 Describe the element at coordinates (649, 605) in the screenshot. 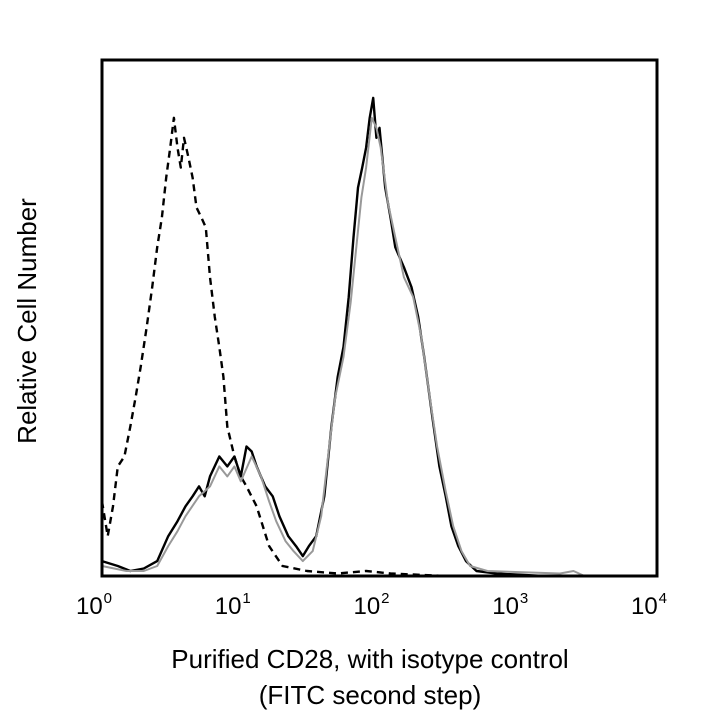

I see `x-tick-label: 10⁴` at that location.